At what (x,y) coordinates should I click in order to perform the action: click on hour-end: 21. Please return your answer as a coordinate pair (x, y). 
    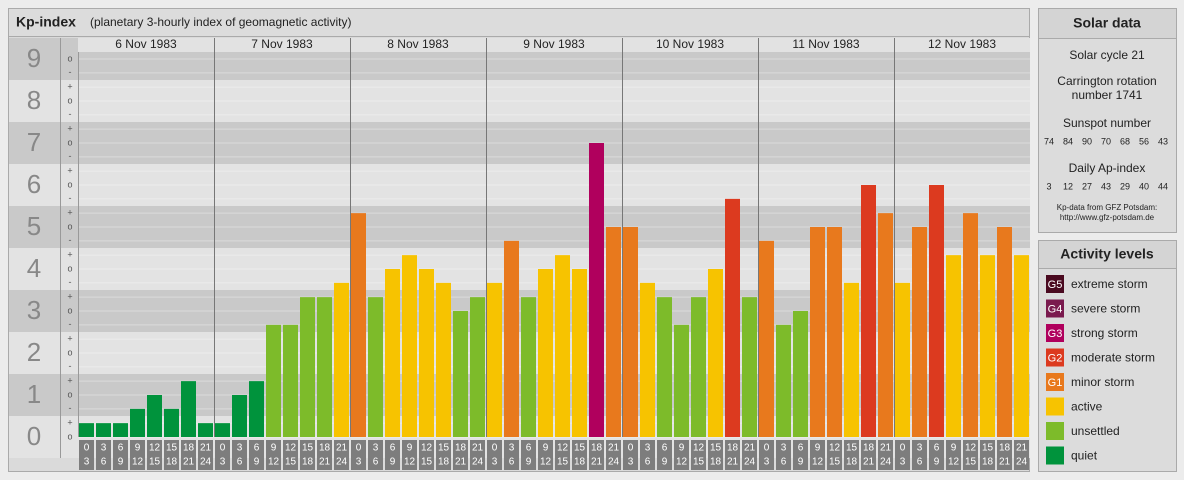
    Looking at the image, I should click on (325, 462).